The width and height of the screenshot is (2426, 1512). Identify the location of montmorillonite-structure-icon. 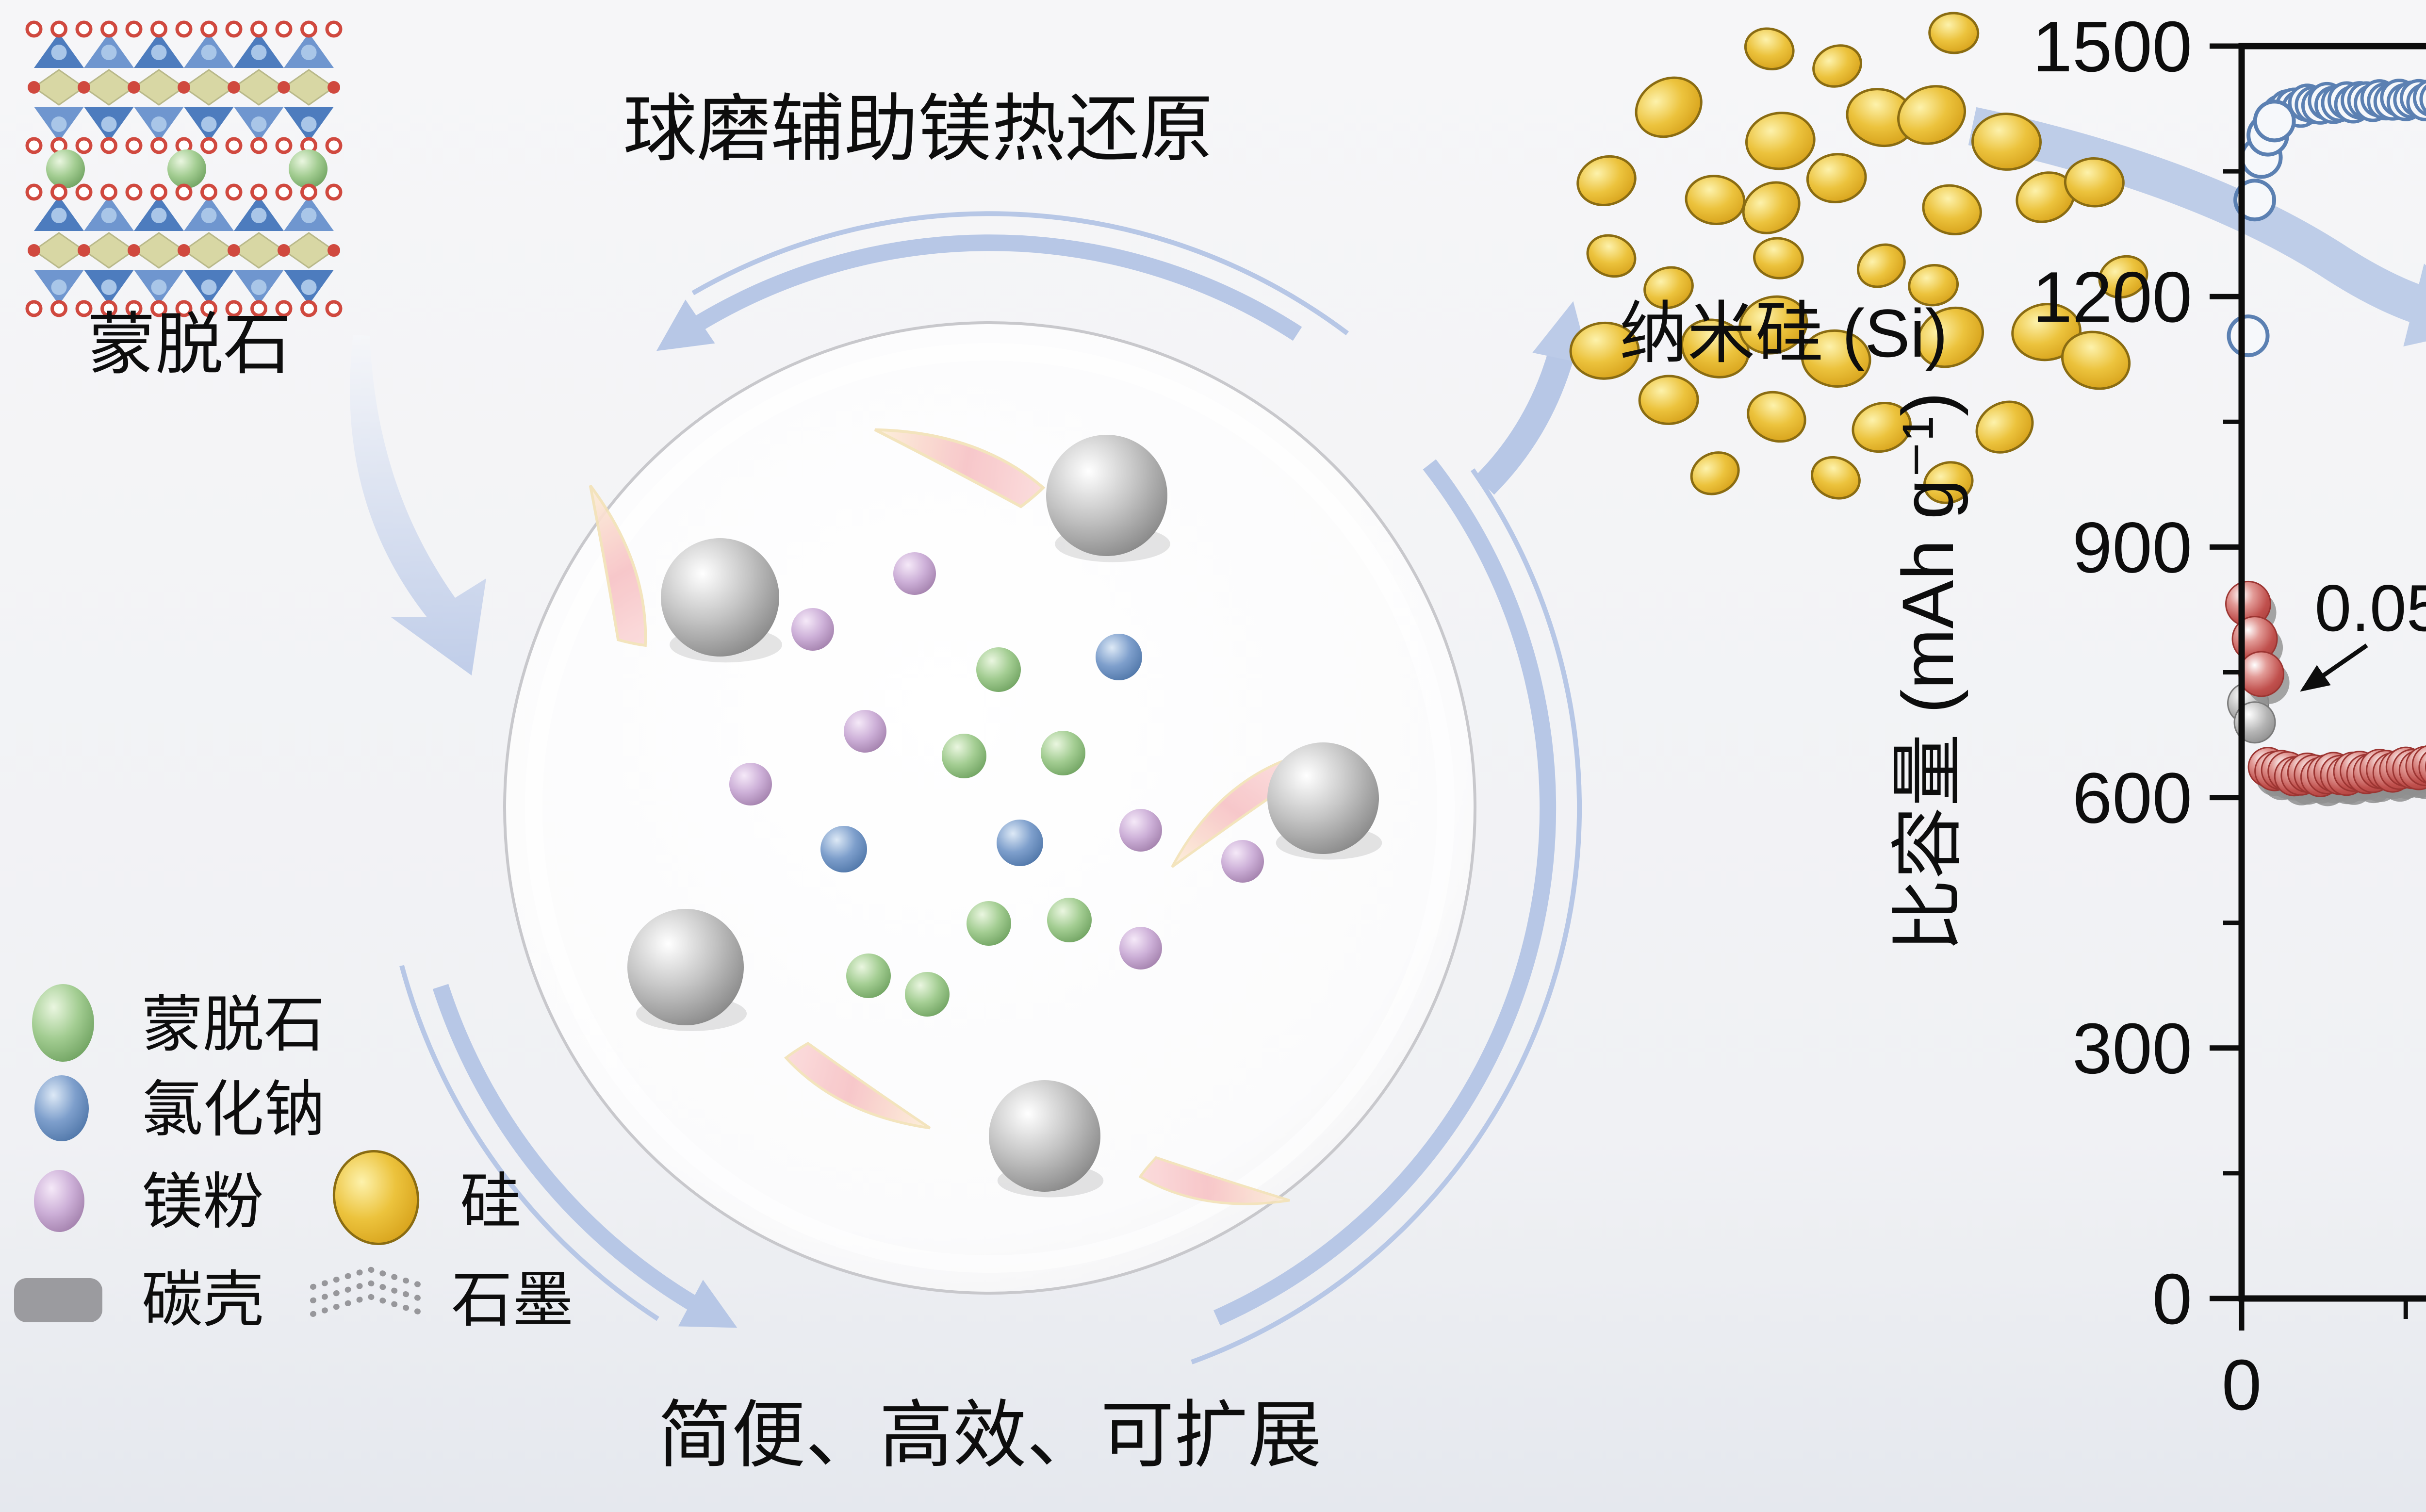
(184, 168).